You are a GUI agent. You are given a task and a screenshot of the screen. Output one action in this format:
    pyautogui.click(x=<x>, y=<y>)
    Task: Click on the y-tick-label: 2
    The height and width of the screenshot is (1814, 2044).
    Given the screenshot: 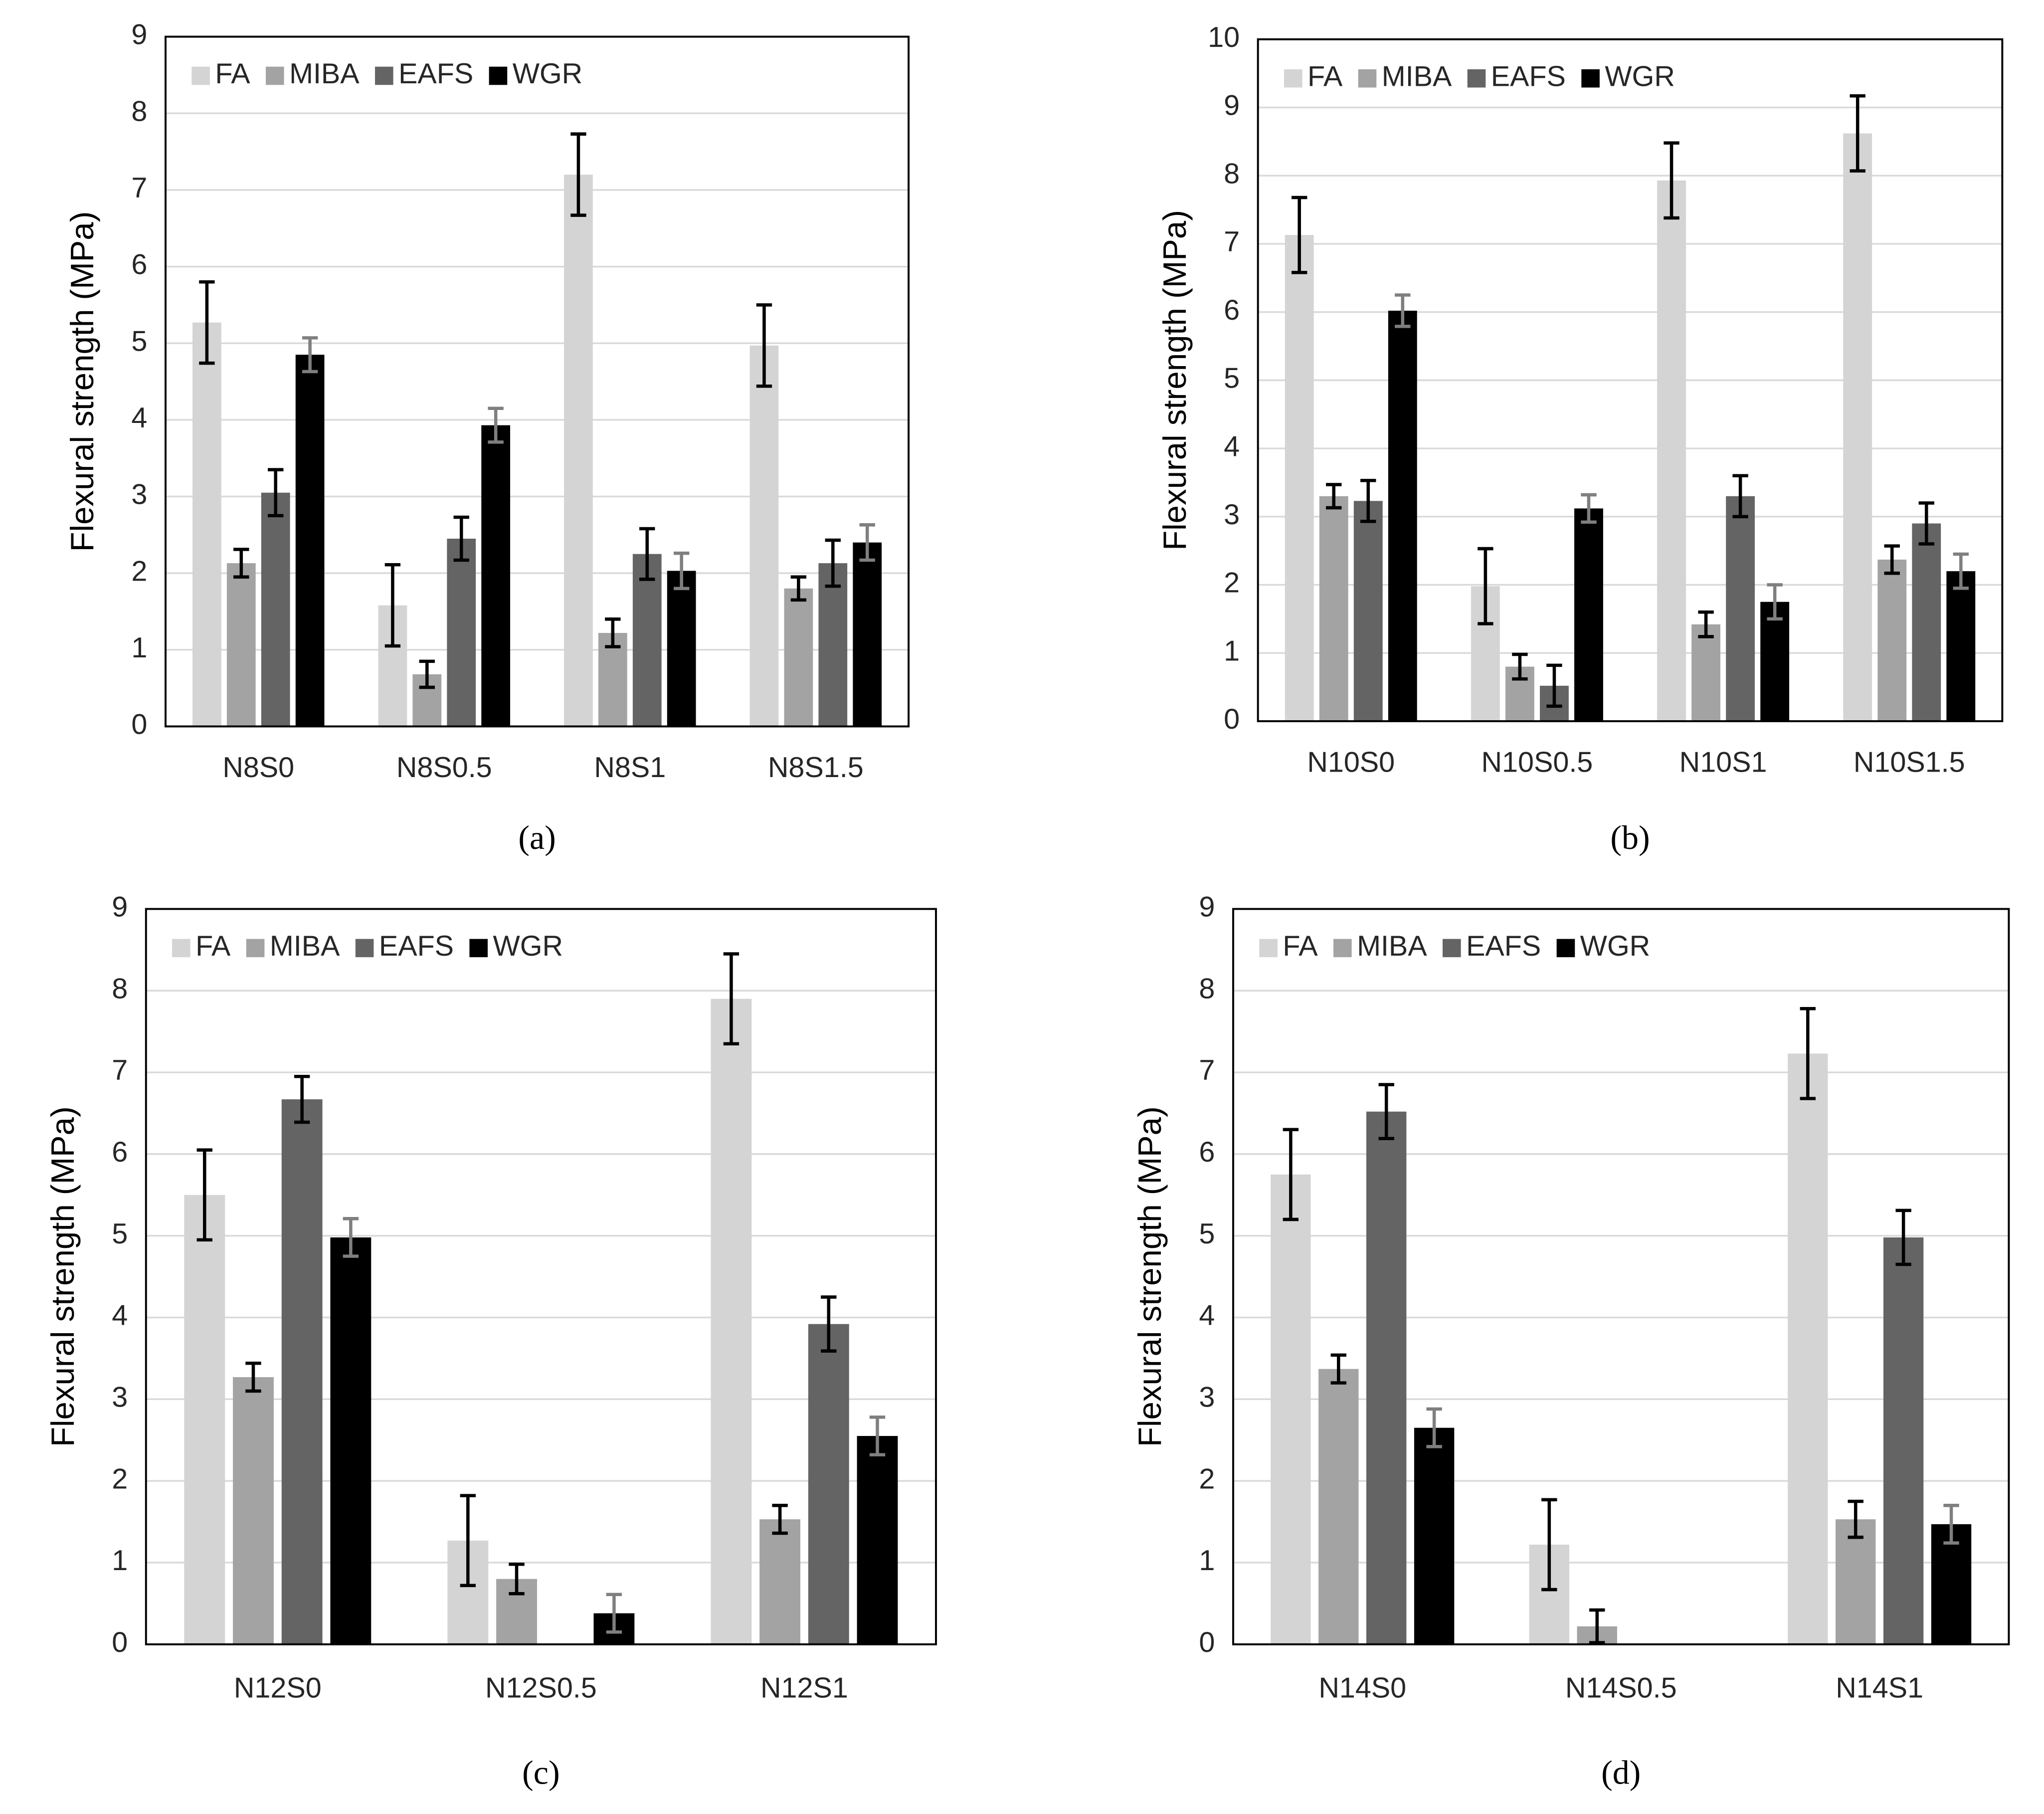 What is the action you would take?
    pyautogui.click(x=1207, y=1479)
    